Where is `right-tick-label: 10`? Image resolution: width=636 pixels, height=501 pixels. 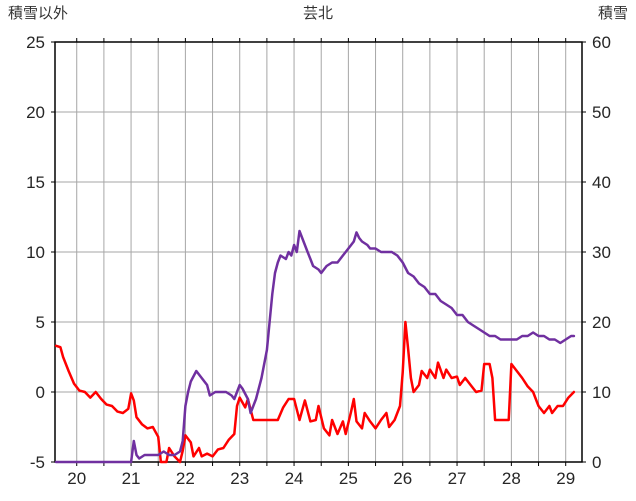
right-tick-label: 10 is located at coordinates (601, 392).